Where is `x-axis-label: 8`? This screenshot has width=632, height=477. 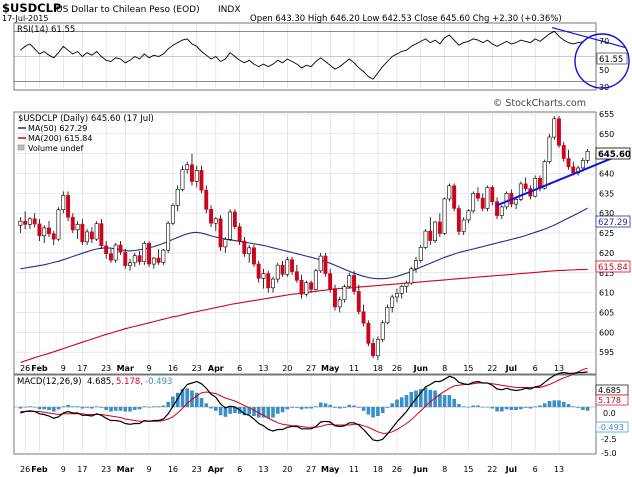
x-axis-label: 8 is located at coordinates (444, 368).